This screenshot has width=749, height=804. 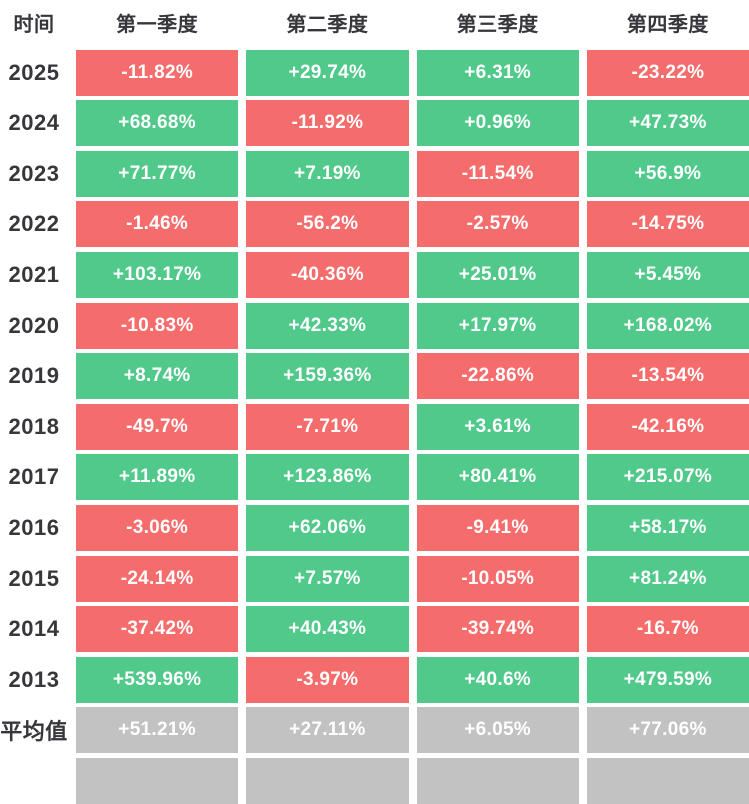 I want to click on table-row: 2025 -11.82% +29.74% +6.31% -23.22%, so click(x=374, y=72).